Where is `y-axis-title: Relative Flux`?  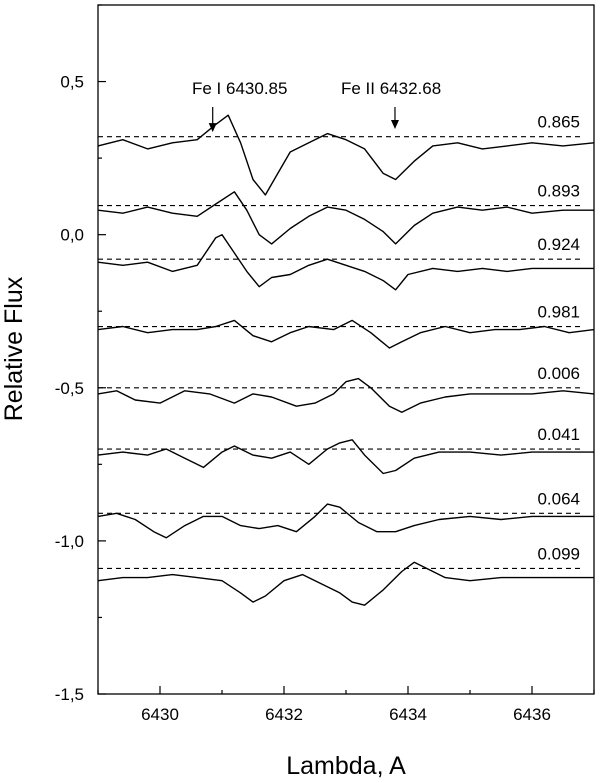
y-axis-title: Relative Flux is located at coordinates (14, 348).